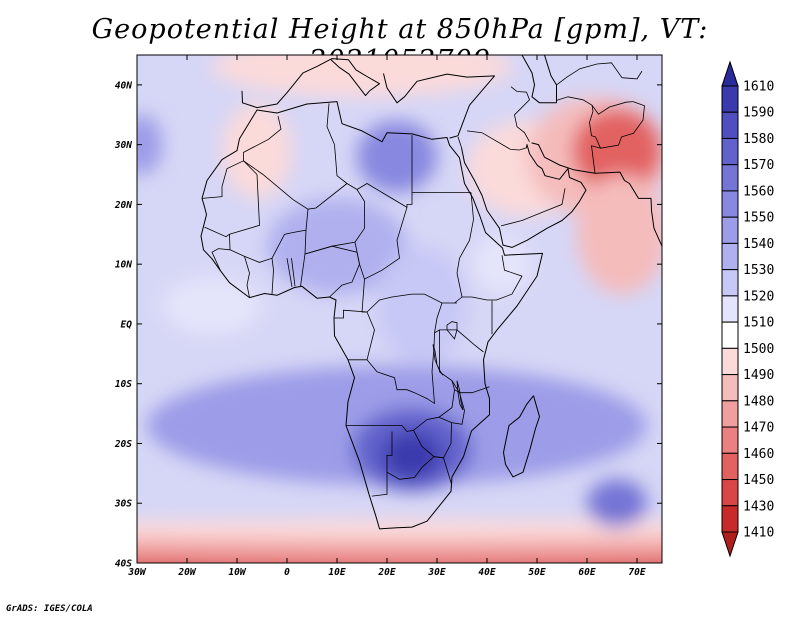 This screenshot has width=800, height=618. I want to click on colorbar-label: 1430, so click(758, 506).